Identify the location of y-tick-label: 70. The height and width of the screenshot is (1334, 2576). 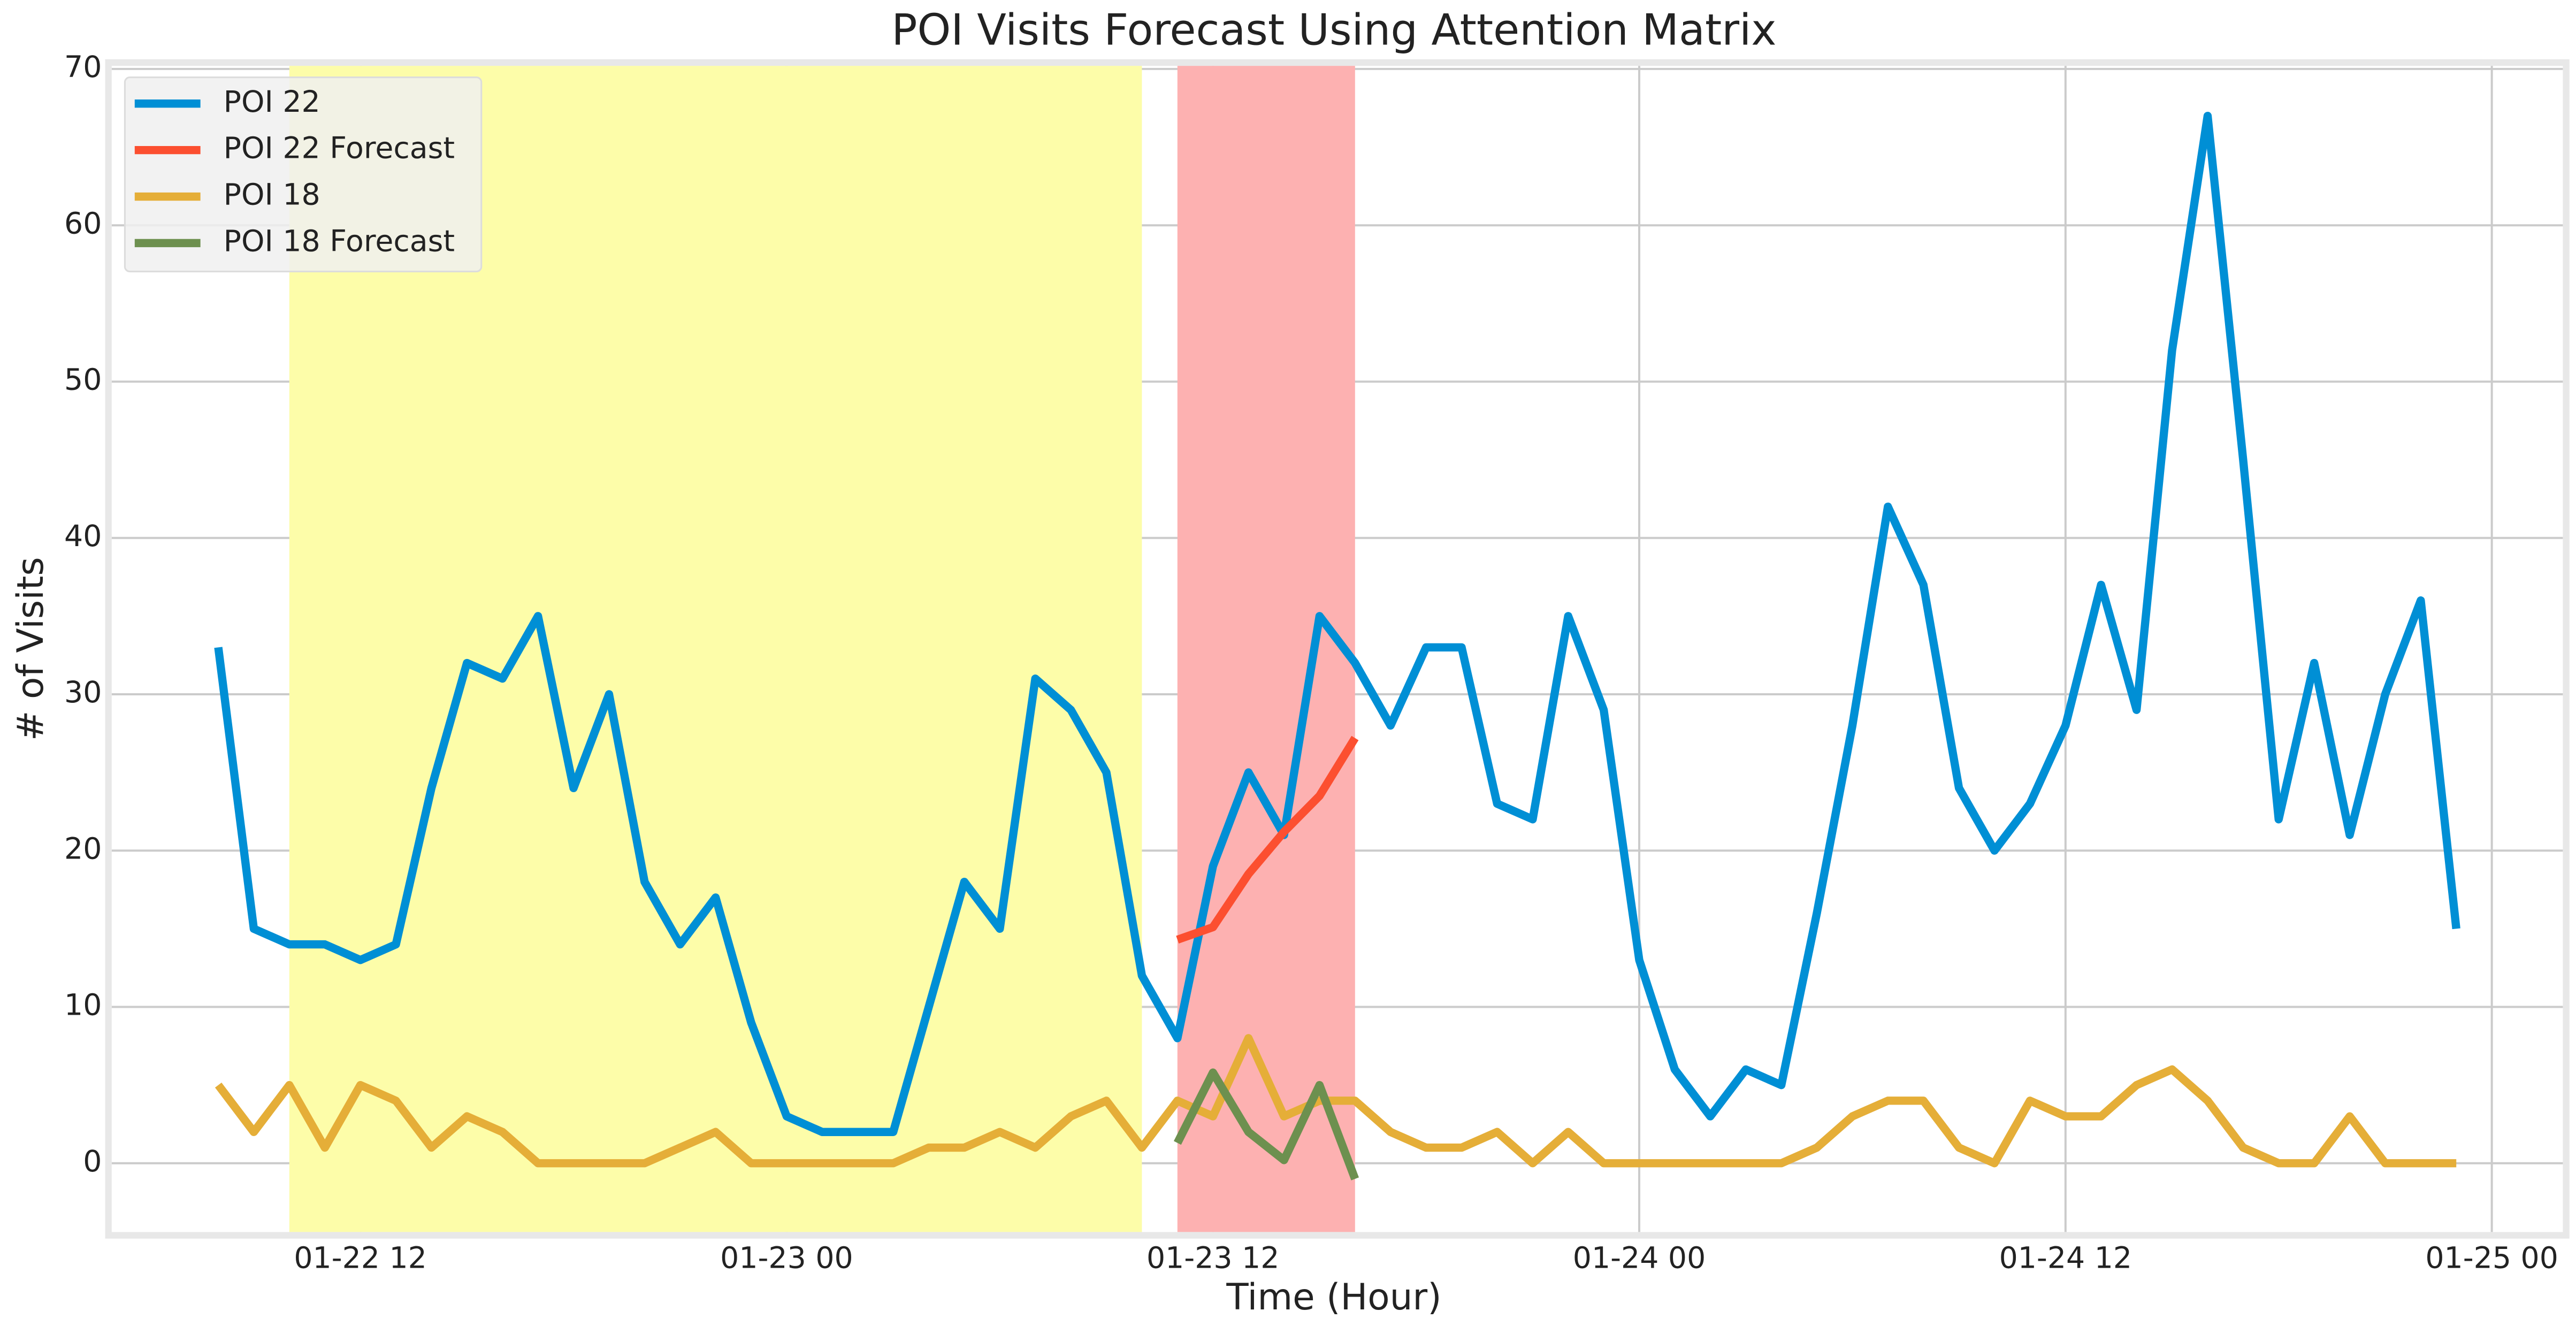
(83, 67).